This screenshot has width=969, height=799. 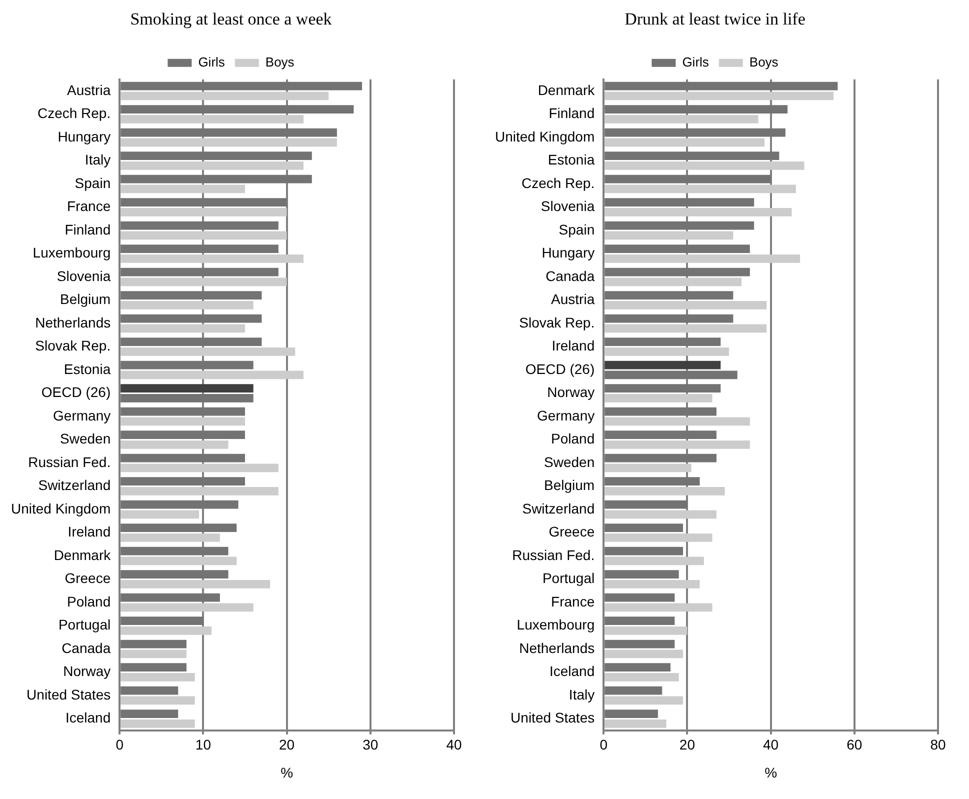 I want to click on y-tick-label: Germany, so click(x=82, y=415).